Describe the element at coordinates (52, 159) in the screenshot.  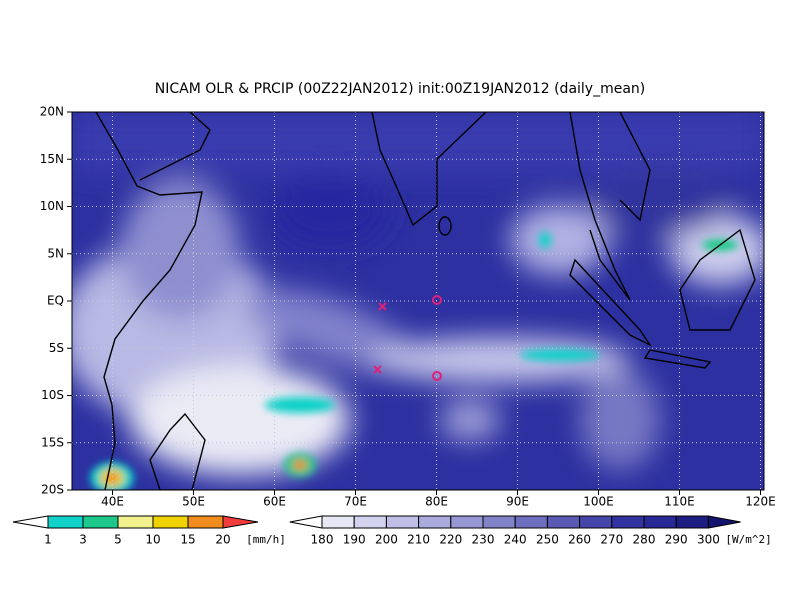
I see `lat-label: 15N` at that location.